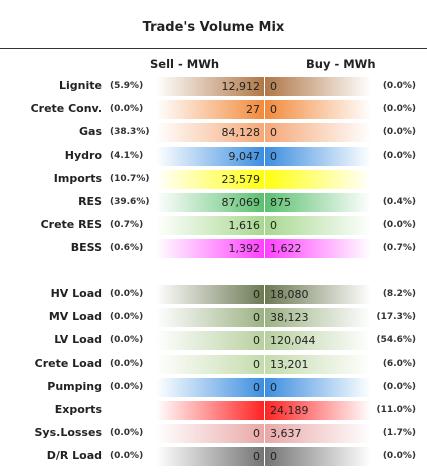 The image size is (427, 472). Describe the element at coordinates (90, 201) in the screenshot. I see `row-label: RES` at that location.